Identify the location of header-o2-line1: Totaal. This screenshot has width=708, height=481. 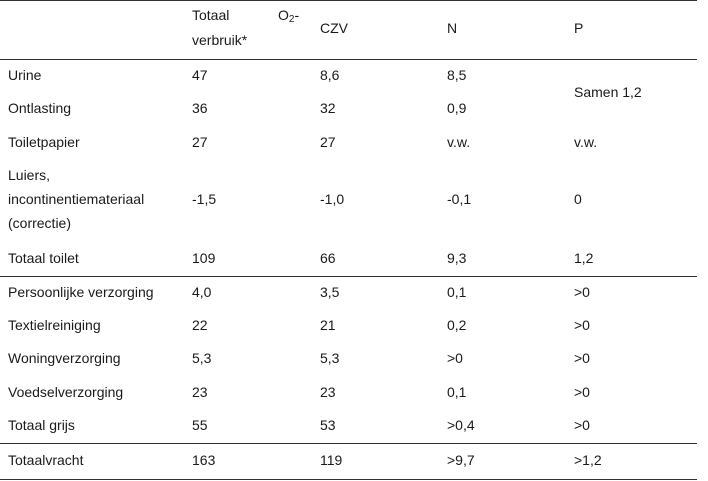
(211, 15).